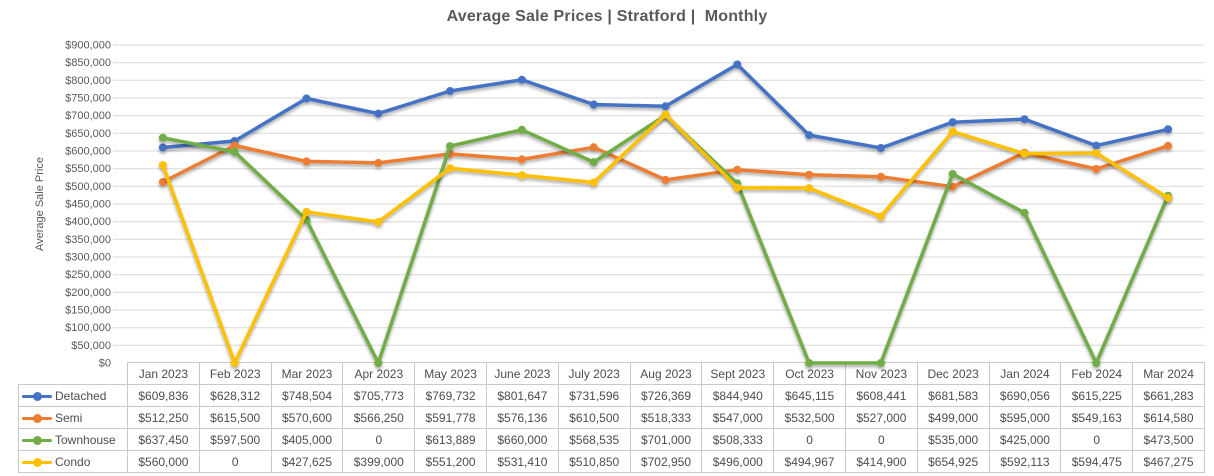 The height and width of the screenshot is (476, 1214). I want to click on value-cell: $547,000, so click(738, 417).